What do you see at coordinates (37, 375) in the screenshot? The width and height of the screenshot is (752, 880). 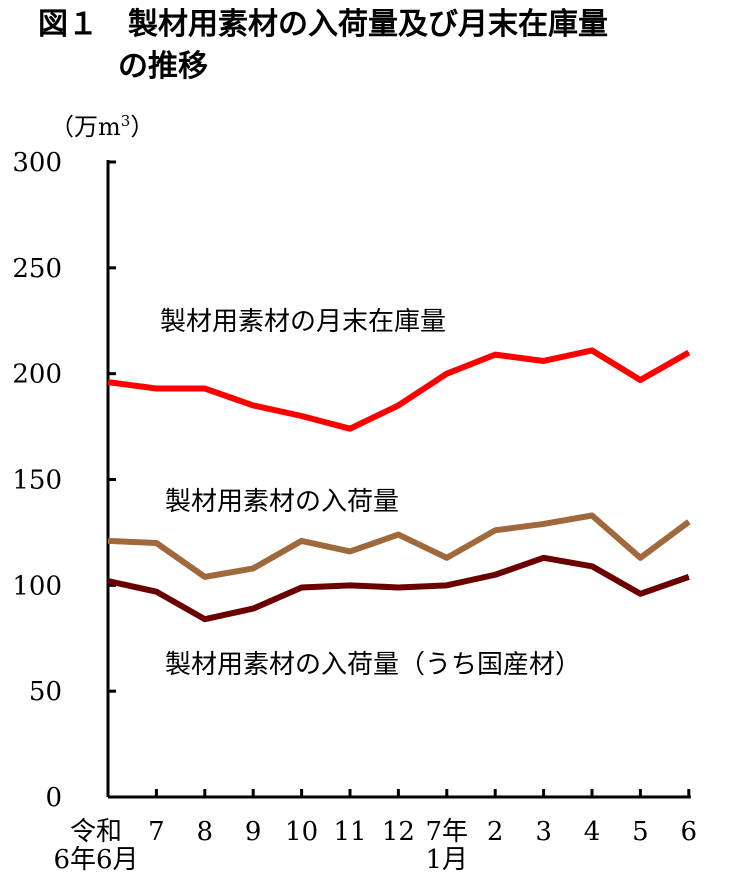 I see `y-tick-label: 200` at bounding box center [37, 375].